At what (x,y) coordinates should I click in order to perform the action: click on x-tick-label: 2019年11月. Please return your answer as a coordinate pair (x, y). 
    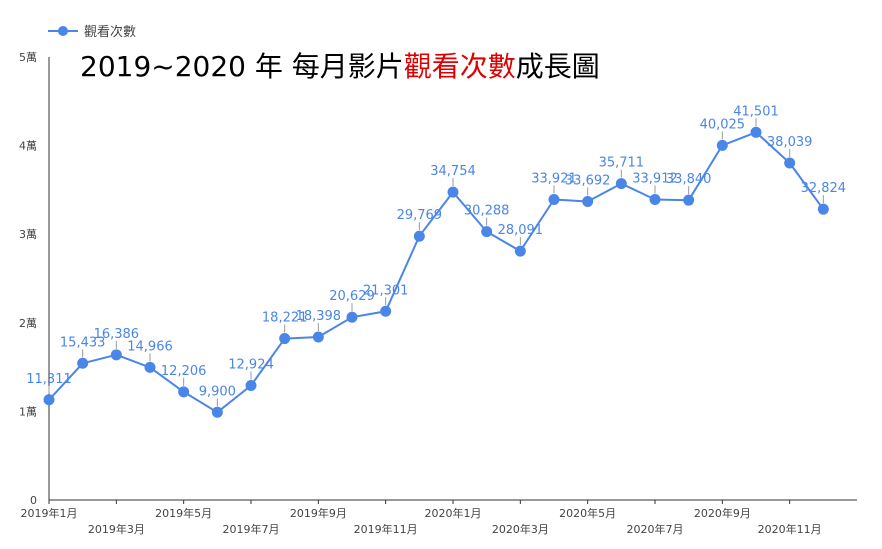
    Looking at the image, I should click on (386, 529).